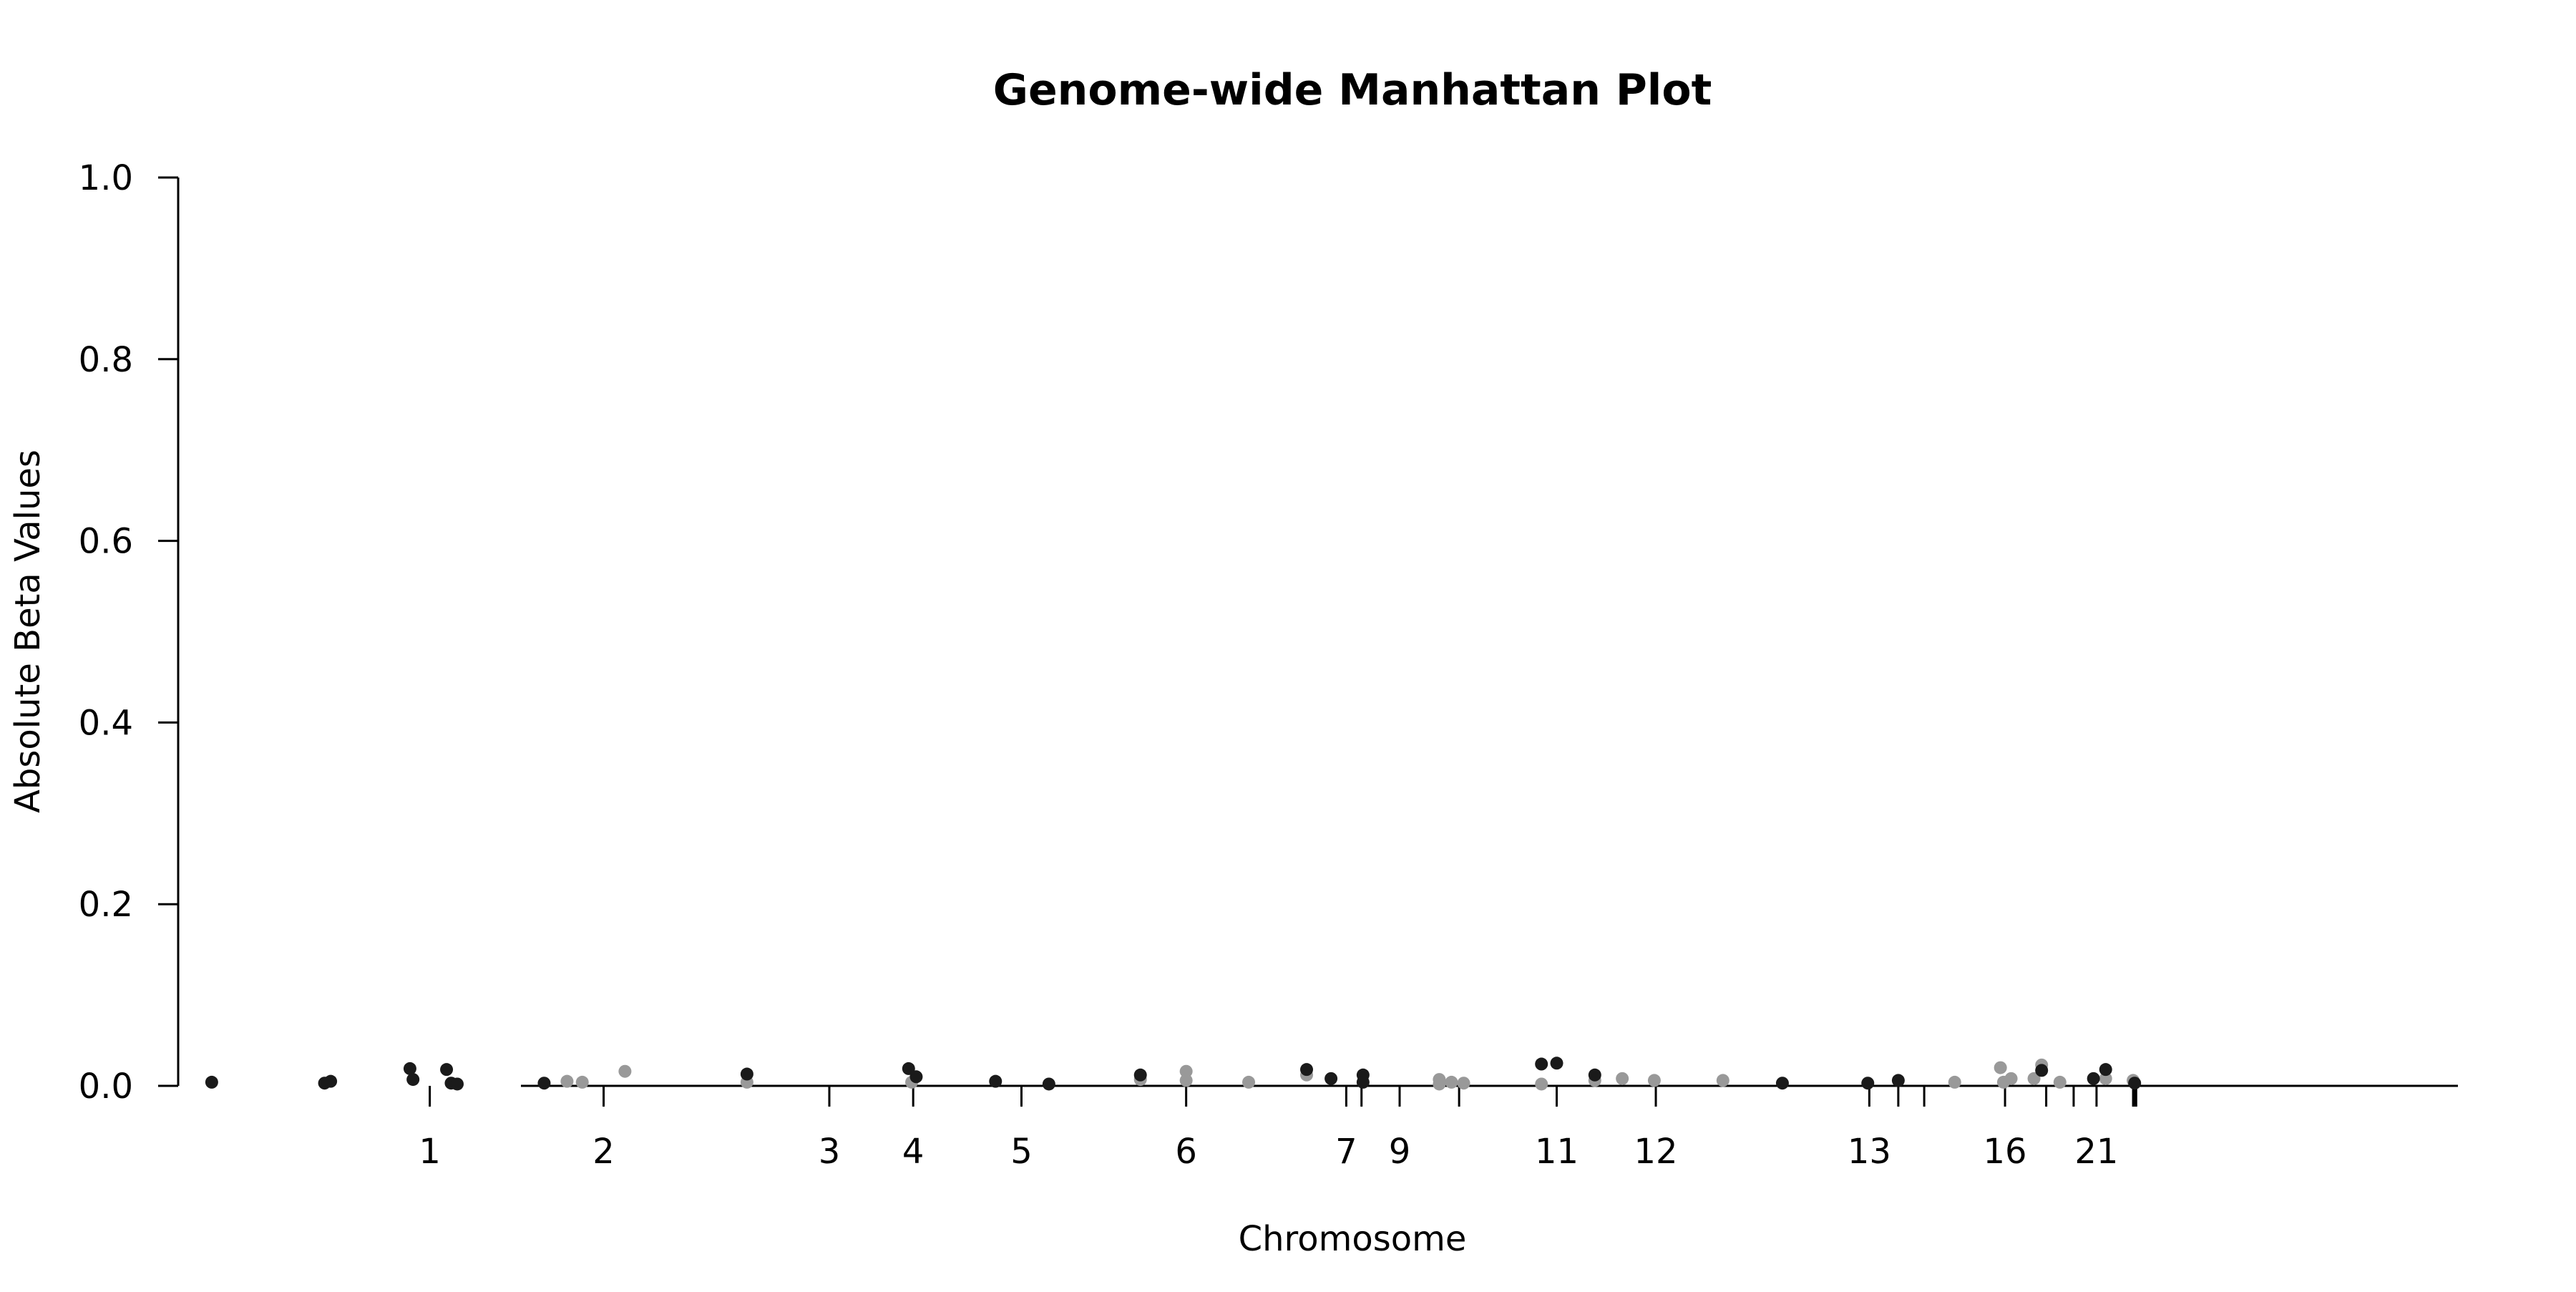 The image size is (2576, 1292). Describe the element at coordinates (106, 542) in the screenshot. I see `y-tick-label: 0.6` at that location.